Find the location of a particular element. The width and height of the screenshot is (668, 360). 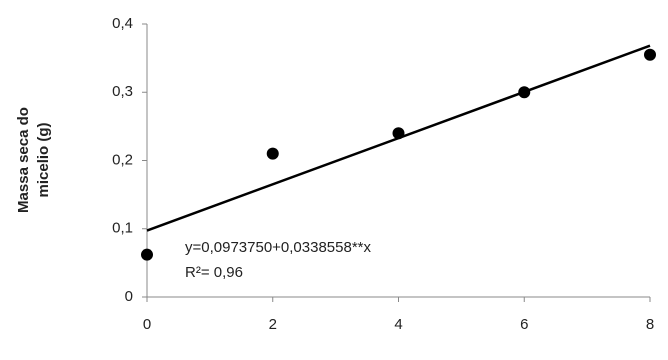

x-tick-label: 8 is located at coordinates (650, 324).